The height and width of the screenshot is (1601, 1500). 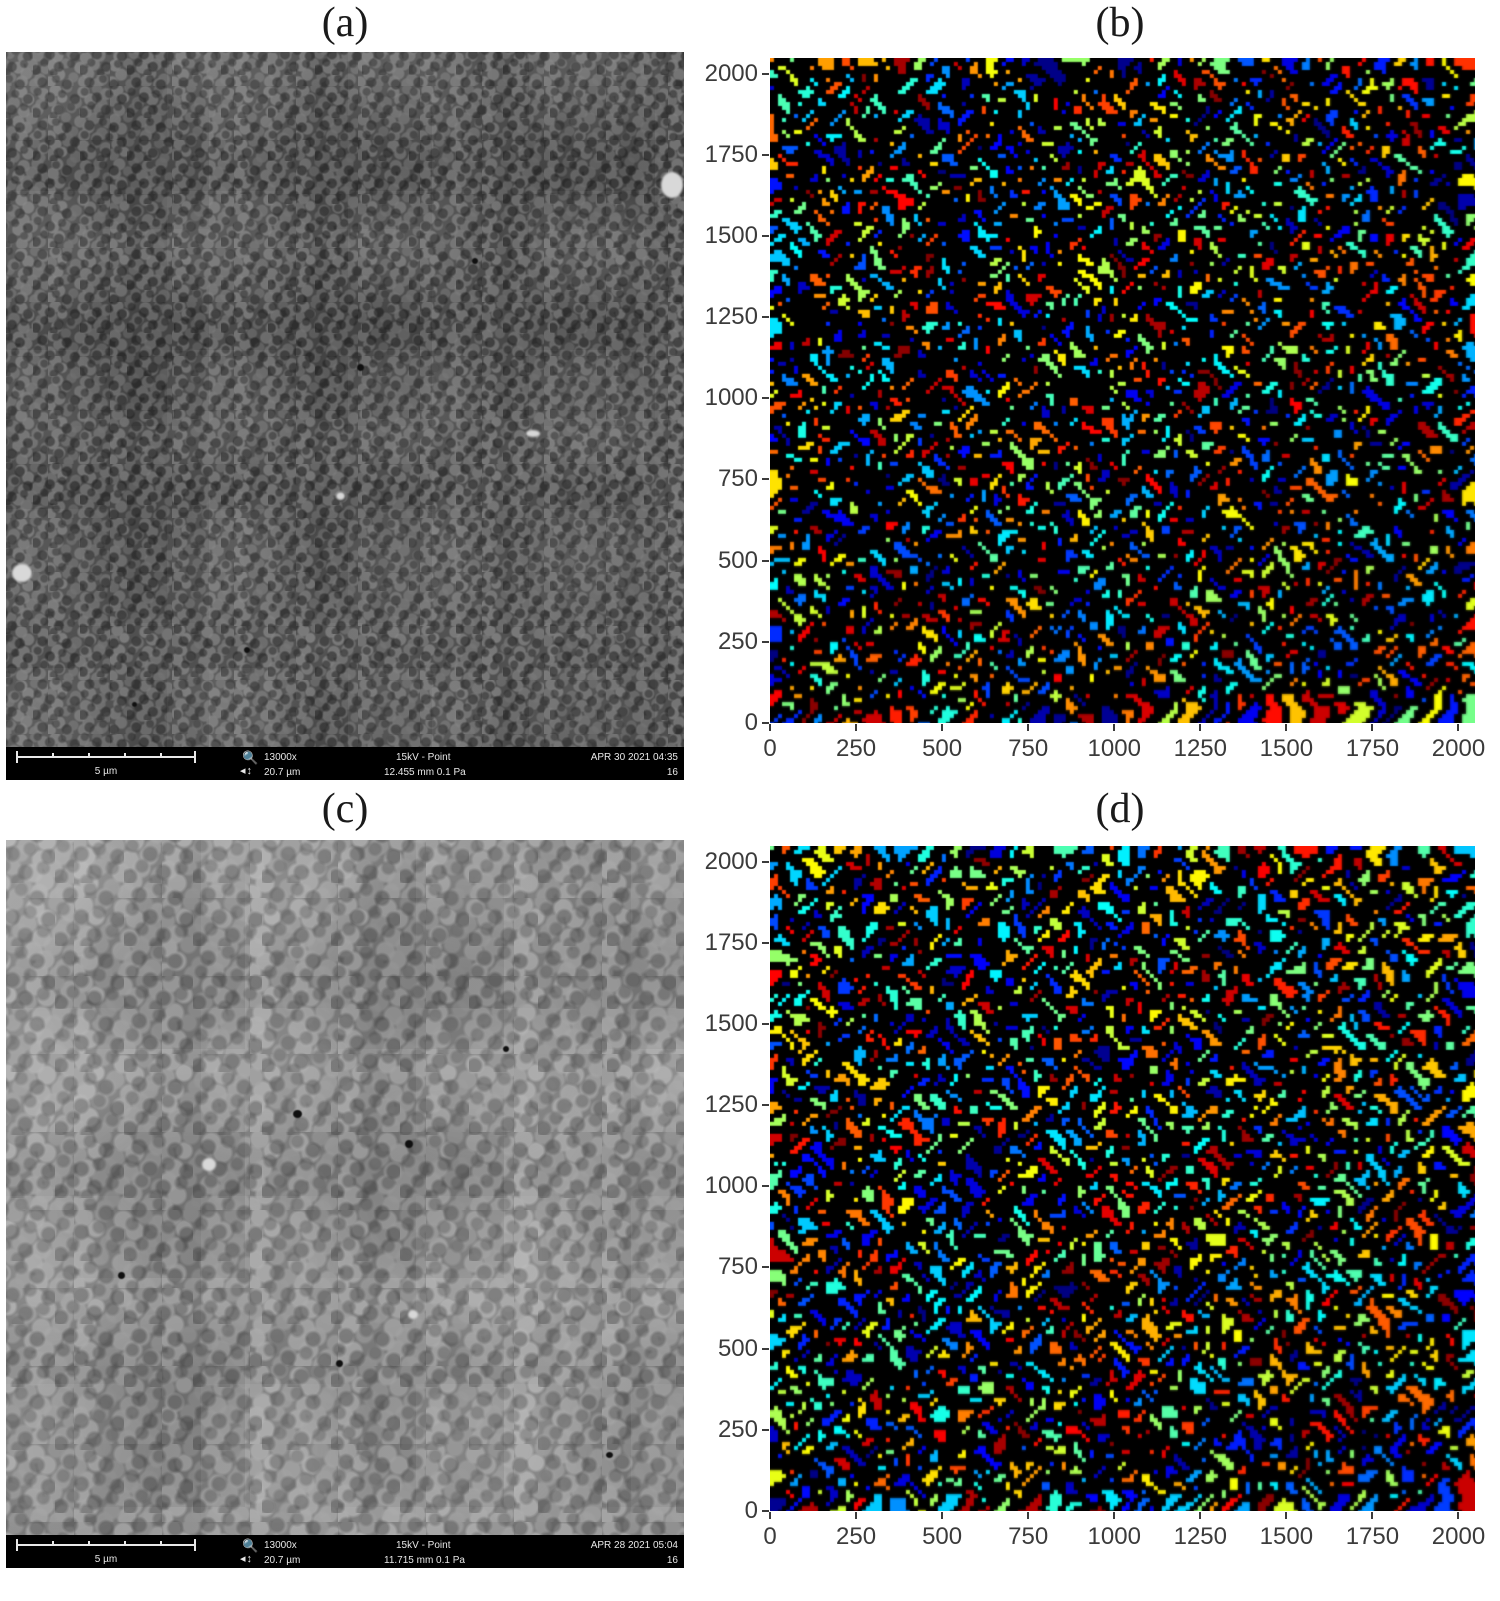 I want to click on voltage-mode-value-a: 15kV - Point, so click(x=423, y=757).